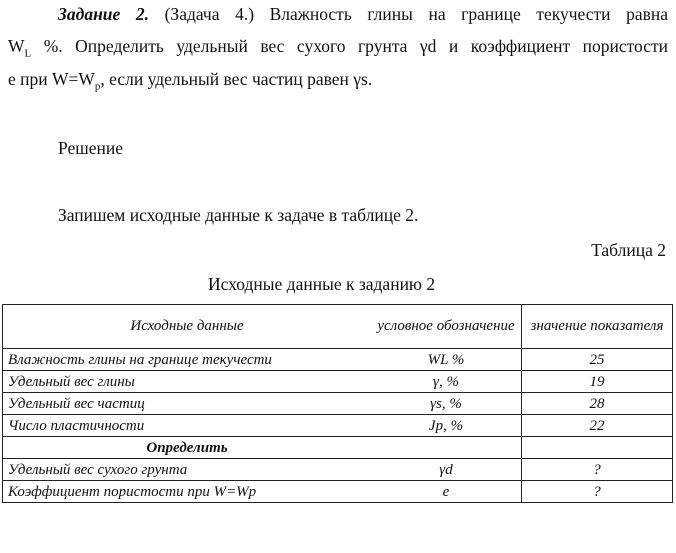  What do you see at coordinates (186, 491) in the screenshot?
I see `cell: Коэффициент пористости при W=Wp` at bounding box center [186, 491].